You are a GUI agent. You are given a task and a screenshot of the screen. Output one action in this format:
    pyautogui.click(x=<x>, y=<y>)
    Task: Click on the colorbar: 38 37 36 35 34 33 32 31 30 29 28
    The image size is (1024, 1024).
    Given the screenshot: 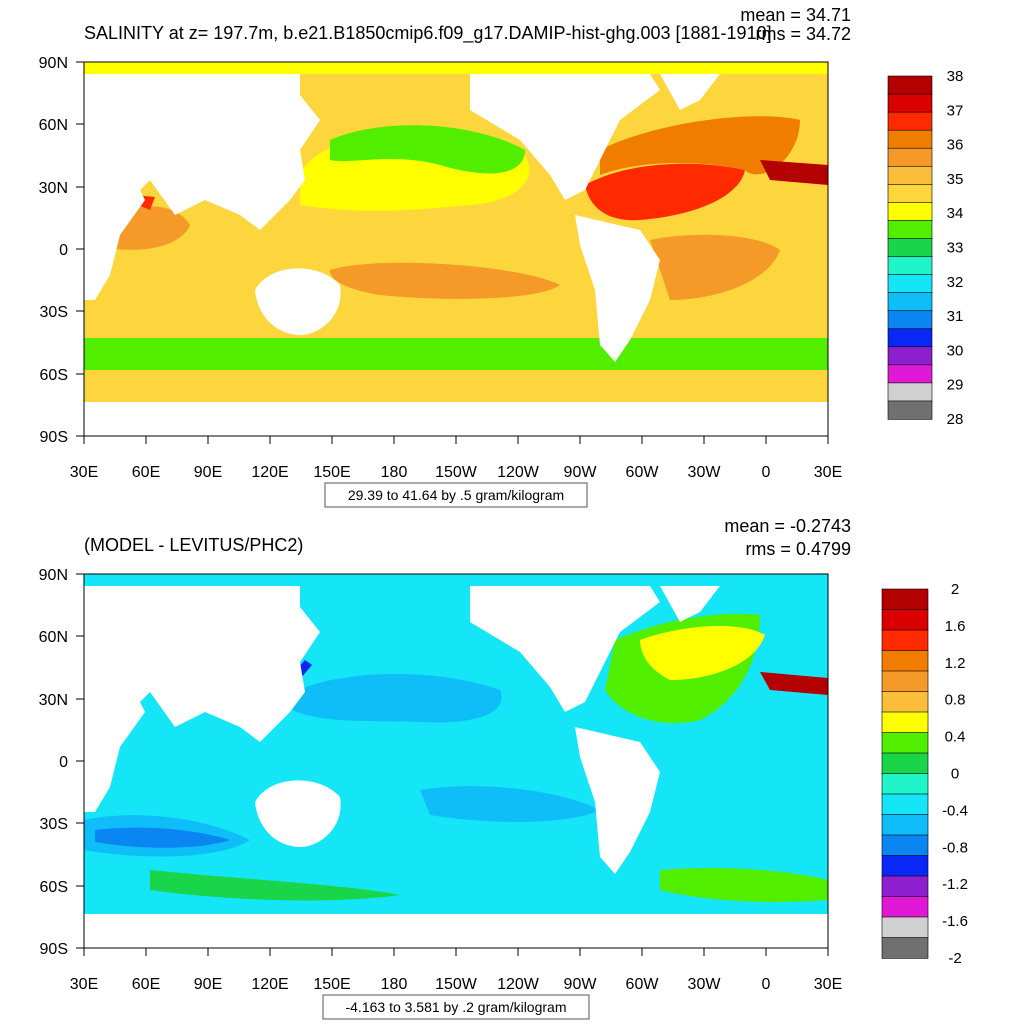 What is the action you would take?
    pyautogui.click(x=925, y=248)
    